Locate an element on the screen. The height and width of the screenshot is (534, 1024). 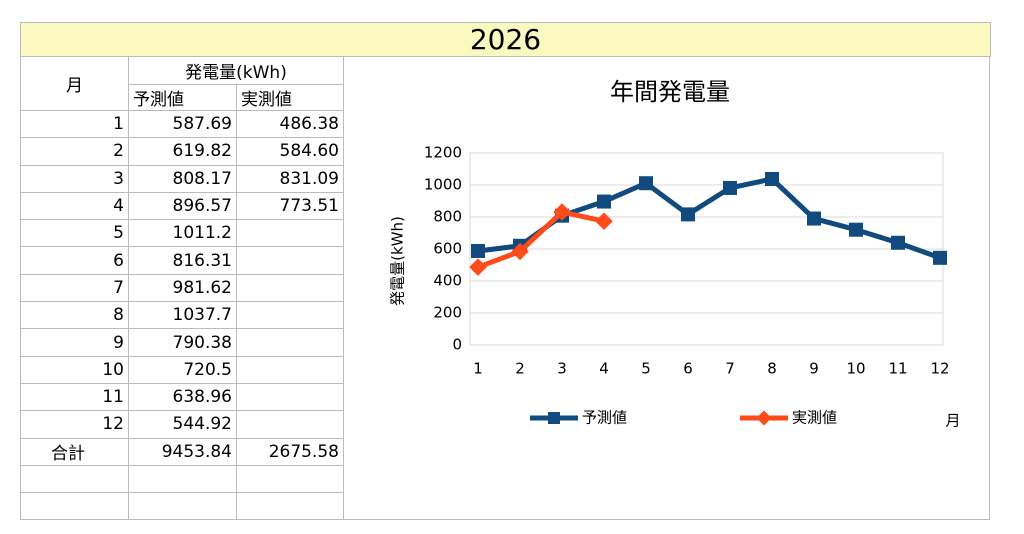
table-cell: 790.38 is located at coordinates (182, 342).